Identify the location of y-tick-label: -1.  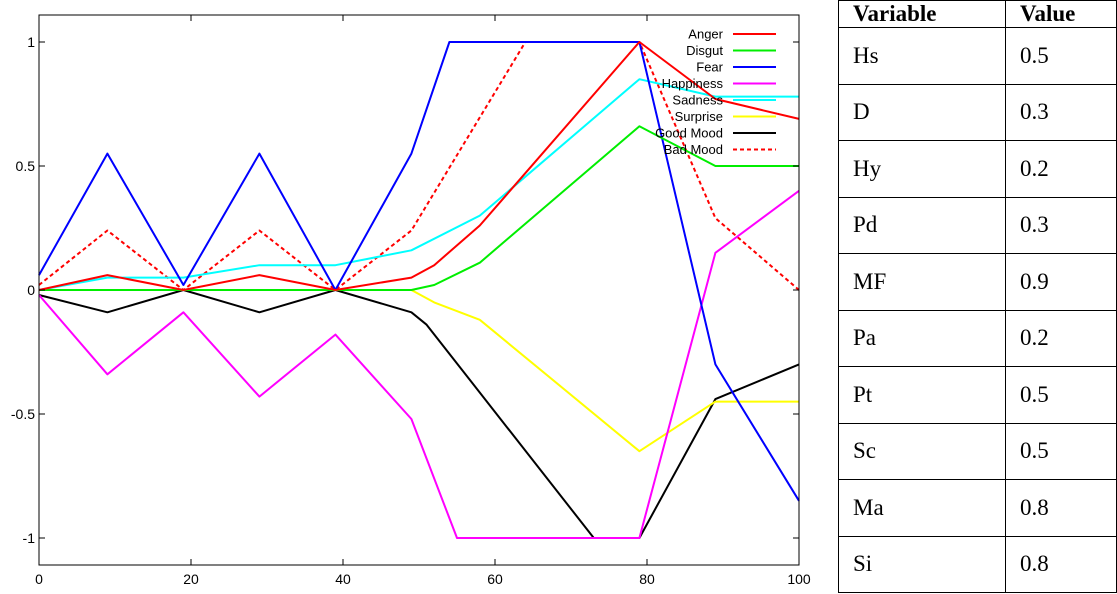
(29, 538).